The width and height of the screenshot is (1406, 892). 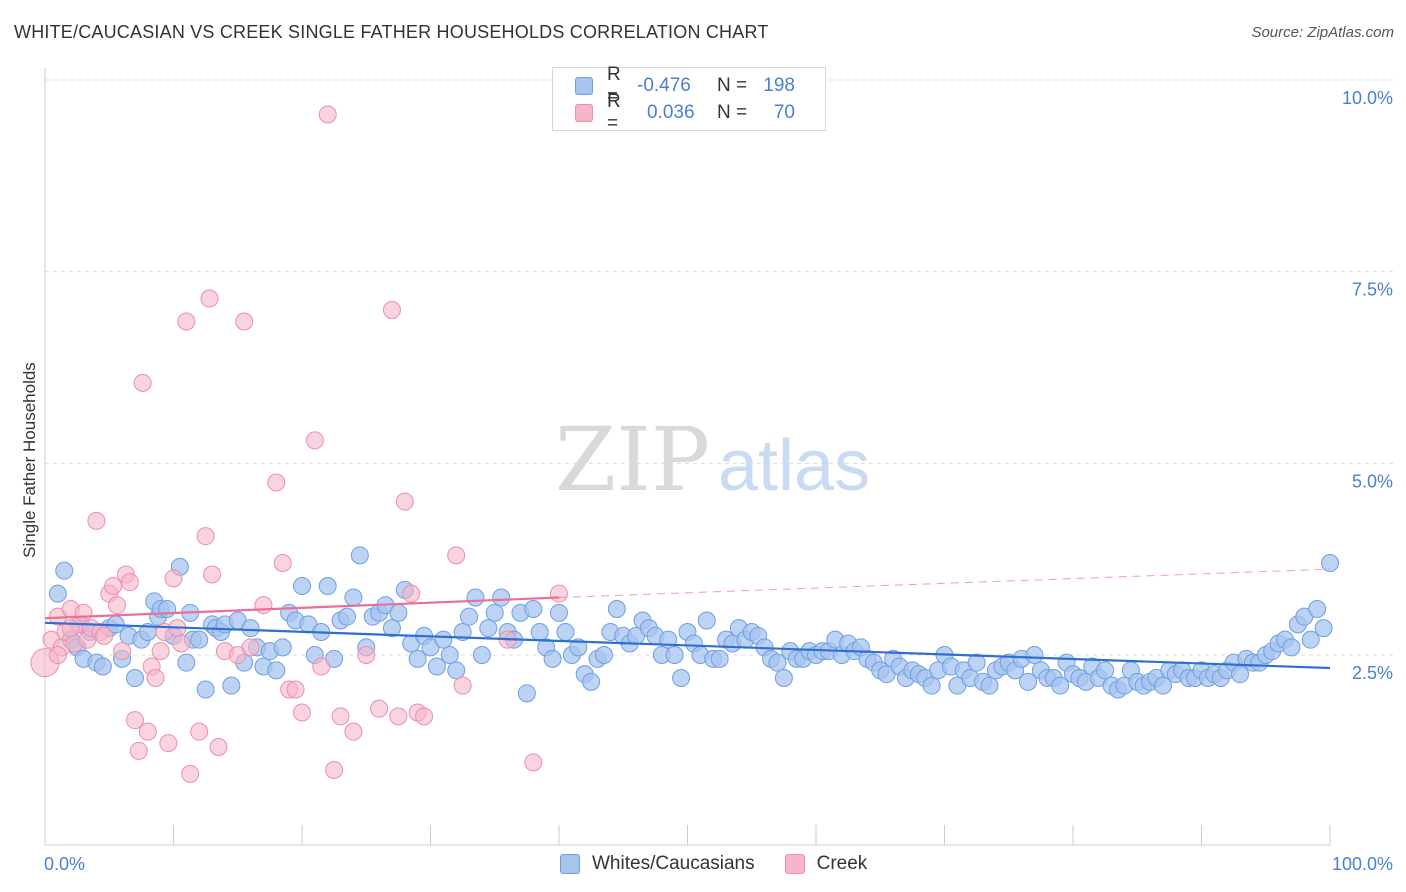 I want to click on trend-line-creek, so click(x=302, y=608).